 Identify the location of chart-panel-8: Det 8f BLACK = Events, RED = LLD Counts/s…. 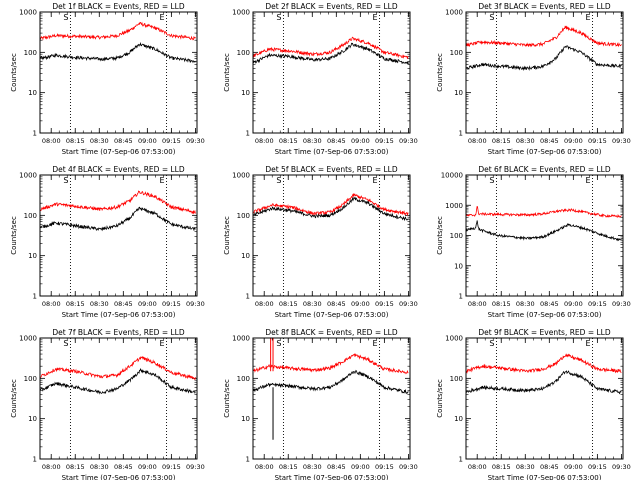
(320, 404).